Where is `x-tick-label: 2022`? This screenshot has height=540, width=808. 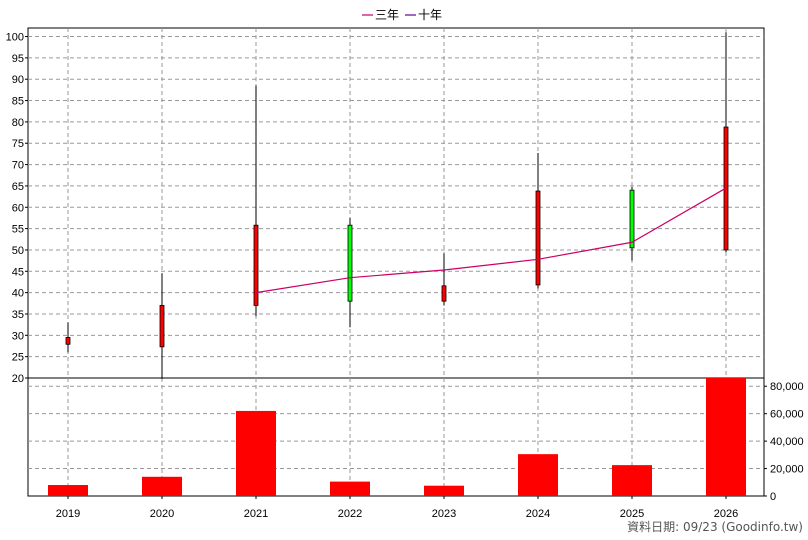
x-tick-label: 2022 is located at coordinates (350, 514).